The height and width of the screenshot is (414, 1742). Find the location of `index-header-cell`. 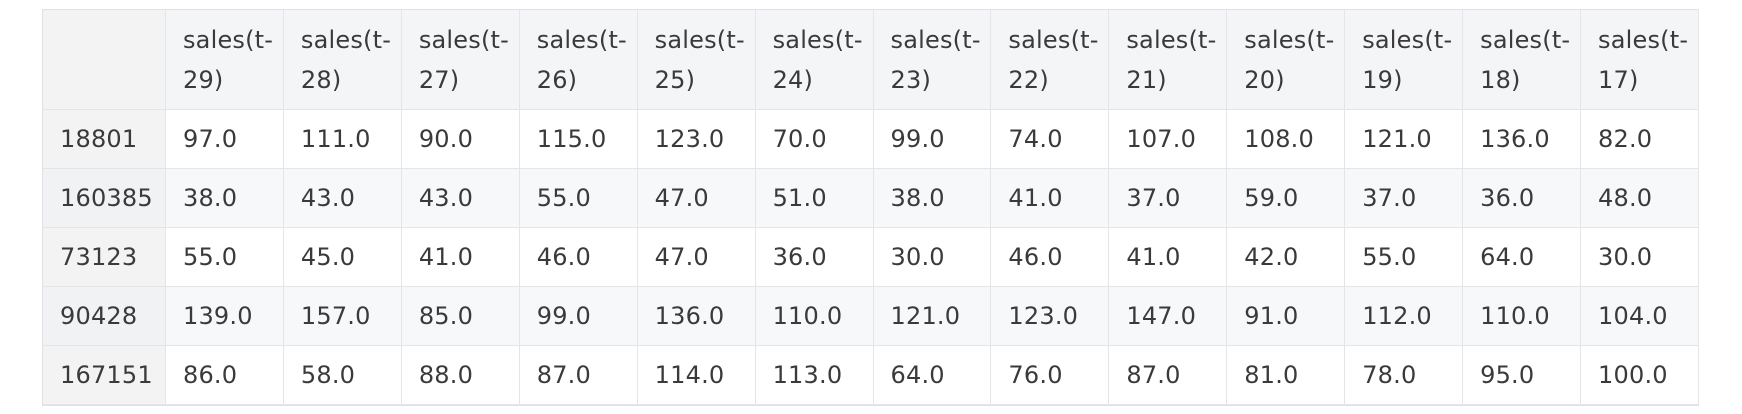

index-header-cell is located at coordinates (104, 60).